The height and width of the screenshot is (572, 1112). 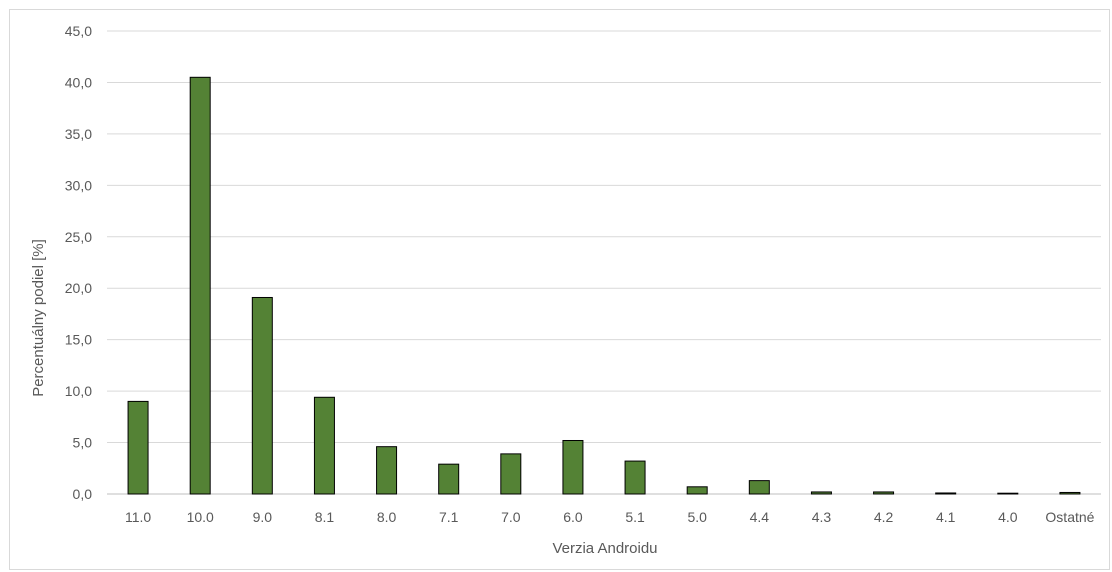 I want to click on y-tick-label: 45,0, so click(x=78, y=31).